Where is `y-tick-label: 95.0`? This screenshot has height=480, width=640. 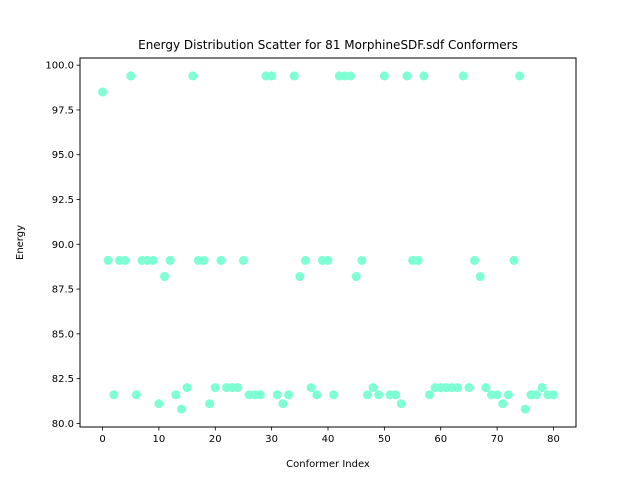 y-tick-label: 95.0 is located at coordinates (63, 155).